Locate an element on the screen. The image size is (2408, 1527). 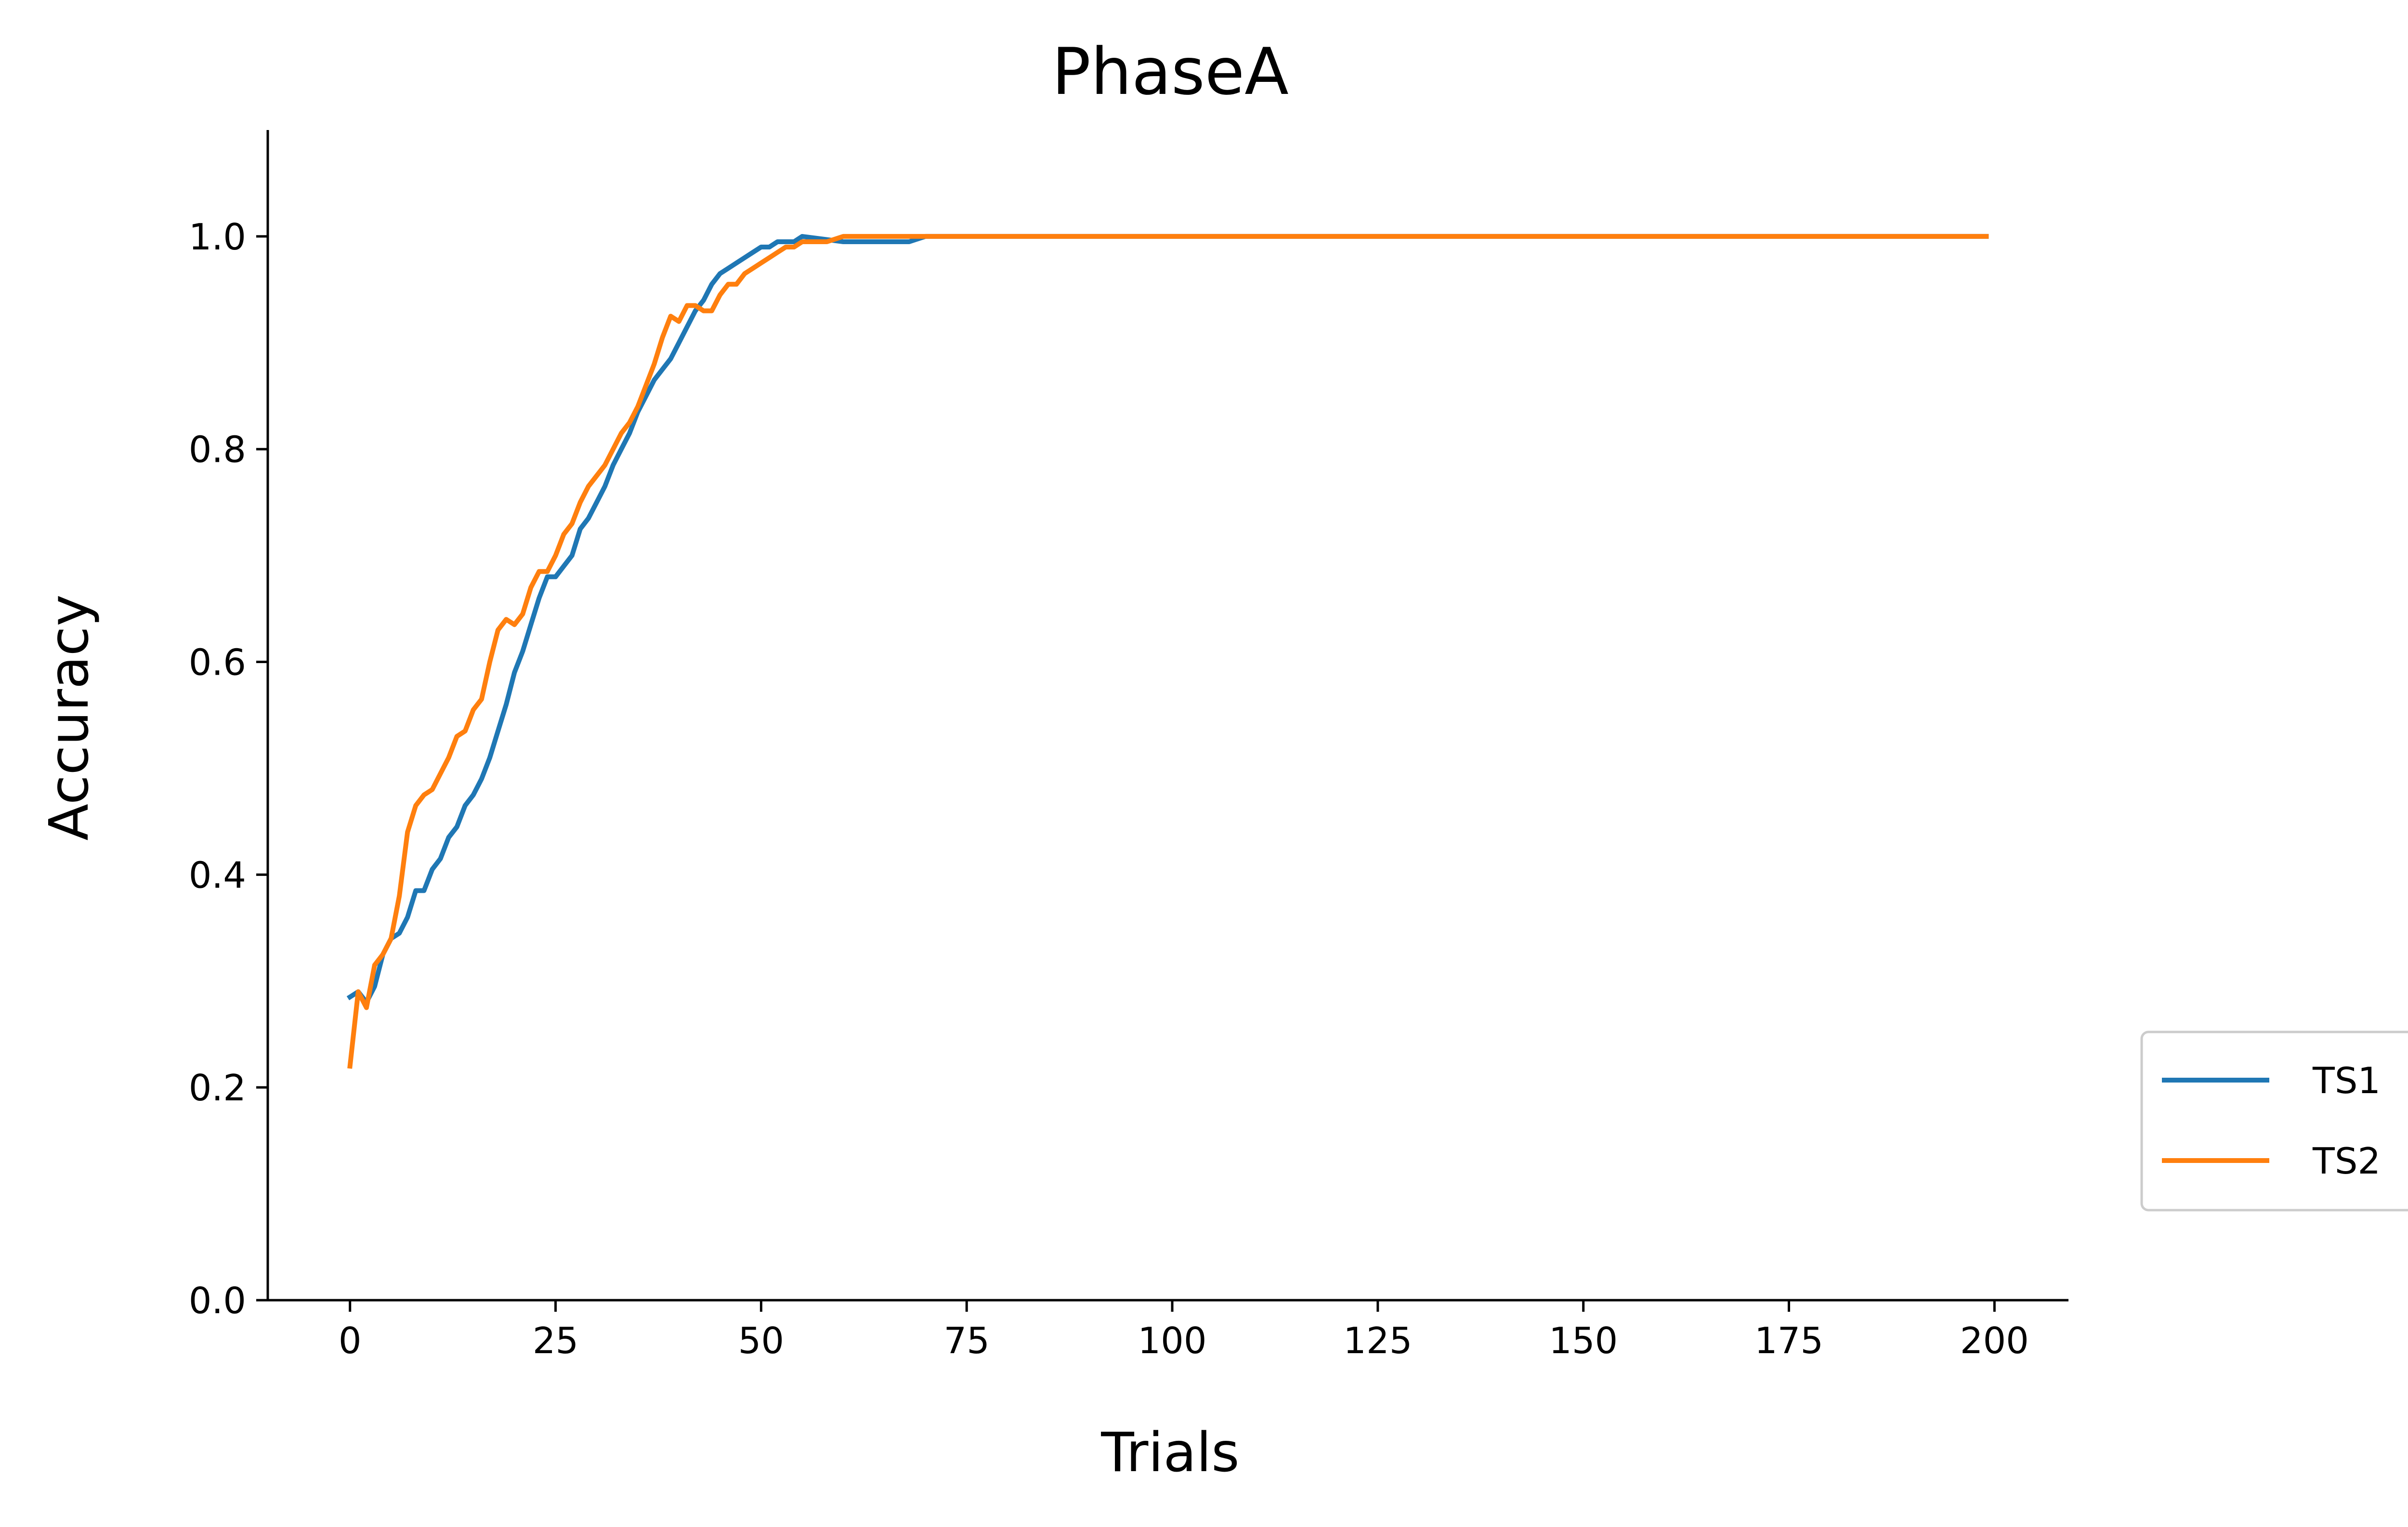
y-axis-title: Accuracy is located at coordinates (69, 717).